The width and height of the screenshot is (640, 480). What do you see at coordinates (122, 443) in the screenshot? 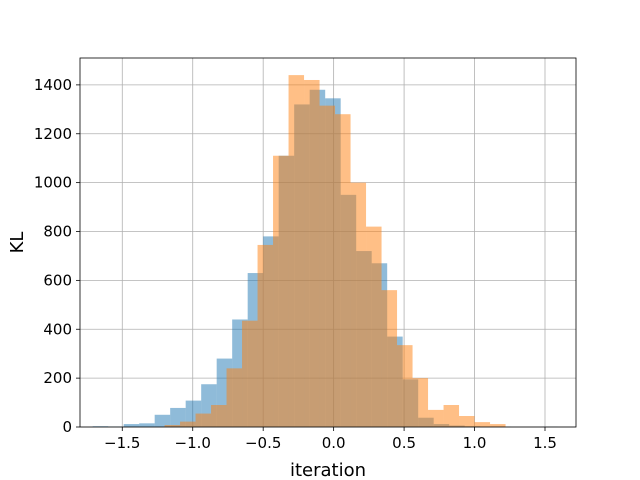
I see `x-tick-label: −1.5` at bounding box center [122, 443].